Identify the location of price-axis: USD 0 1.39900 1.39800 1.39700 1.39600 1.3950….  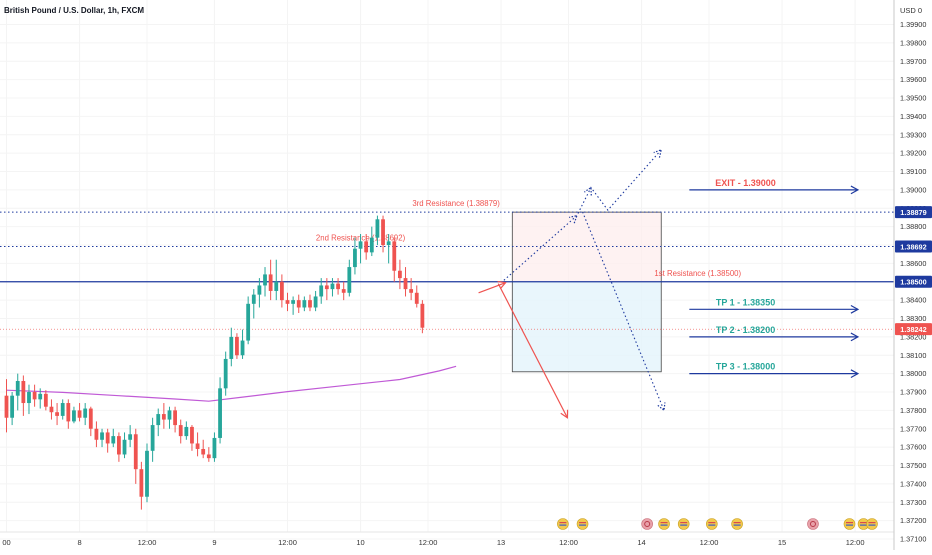
(912, 275).